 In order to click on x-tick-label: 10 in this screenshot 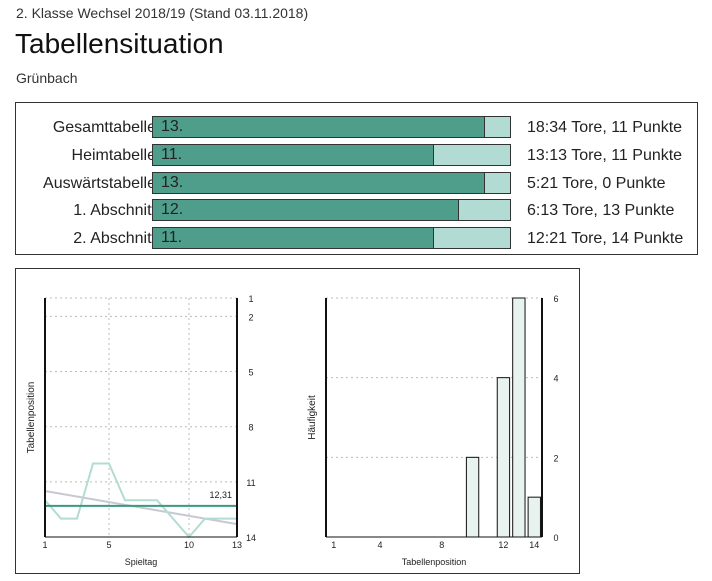, I will do `click(189, 545)`.